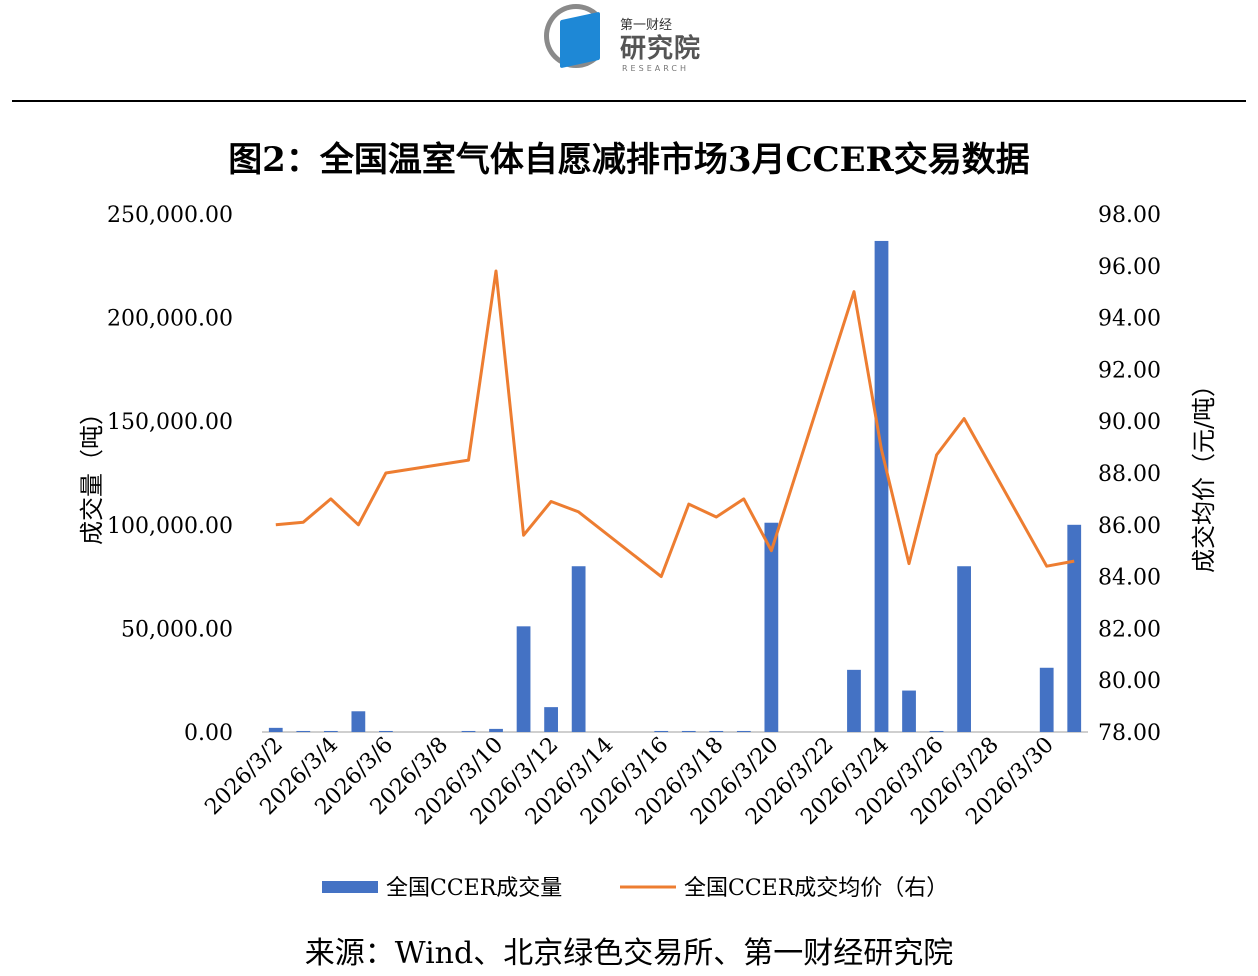  I want to click on y-right-tick-label: 96.00, so click(1129, 267).